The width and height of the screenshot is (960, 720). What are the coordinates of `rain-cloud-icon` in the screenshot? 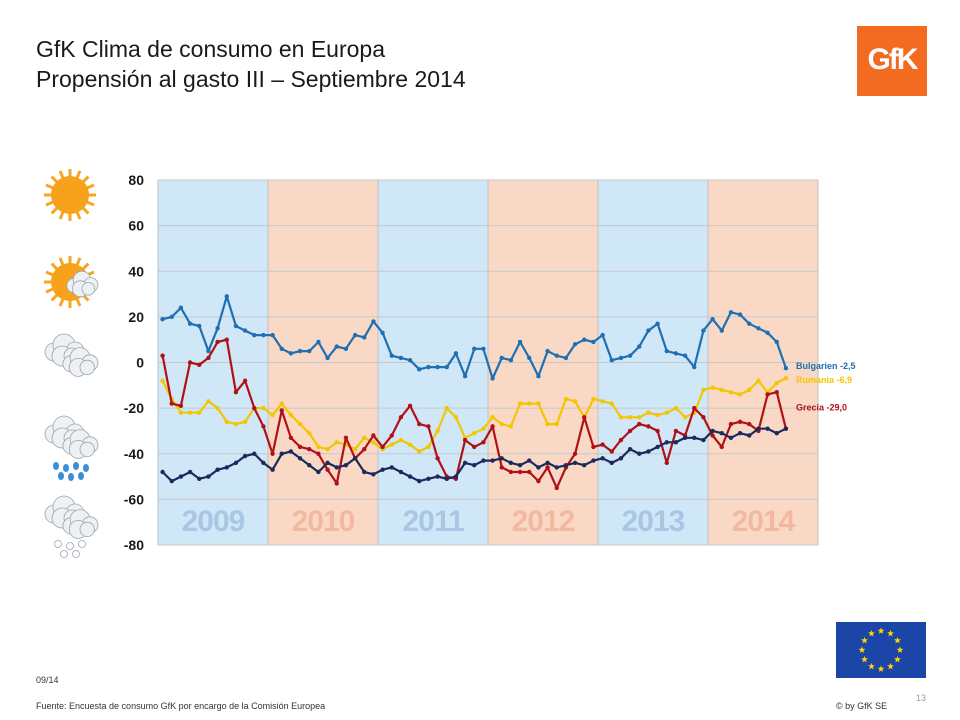 It's located at (71, 448).